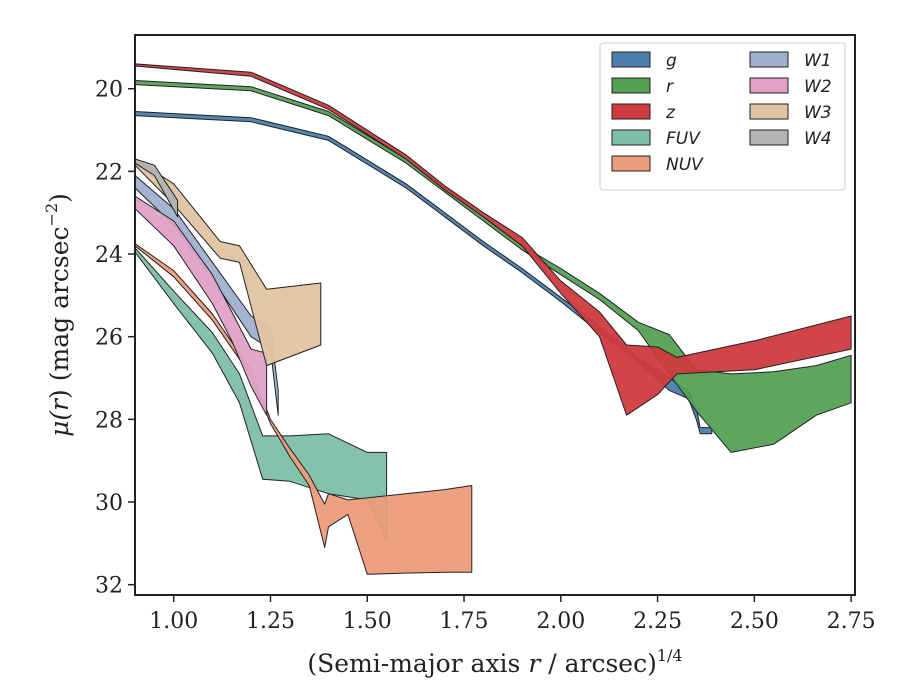 The height and width of the screenshot is (700, 900). What do you see at coordinates (818, 139) in the screenshot?
I see `legend-label-w4: W4` at bounding box center [818, 139].